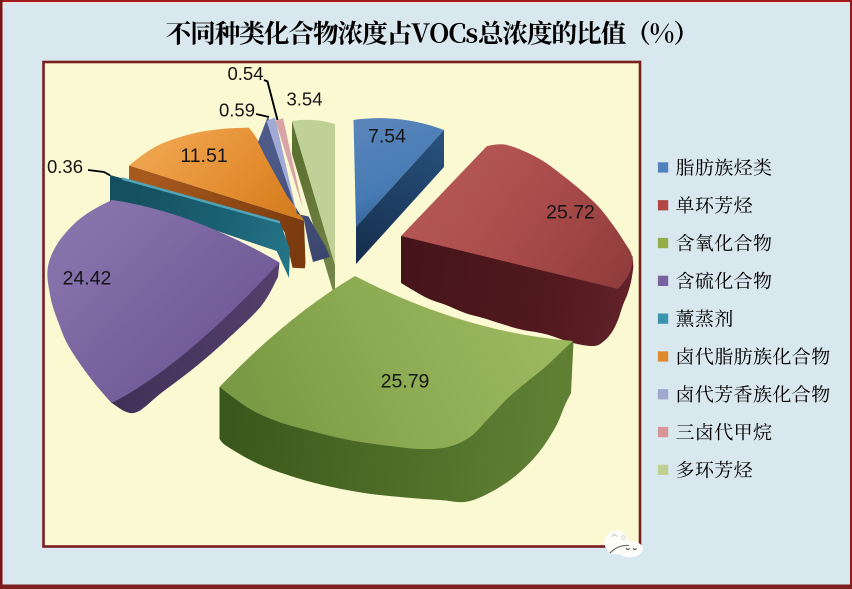  What do you see at coordinates (387, 136) in the screenshot?
I see `svg-text: 7.54` at bounding box center [387, 136].